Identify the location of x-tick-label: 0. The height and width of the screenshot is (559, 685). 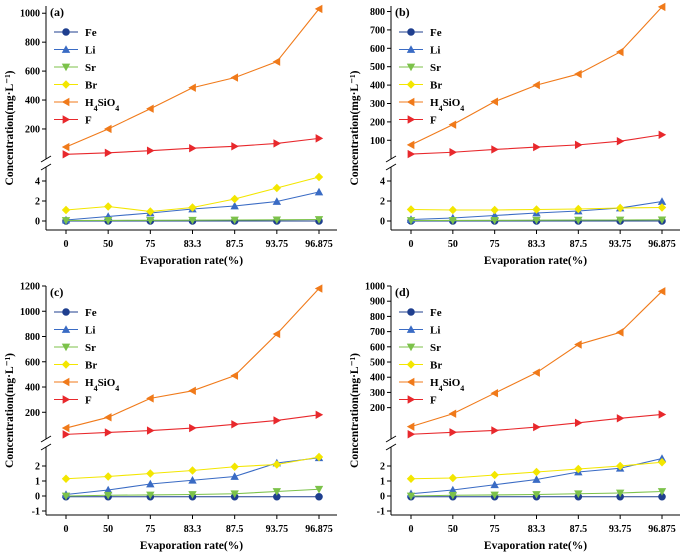
(66, 244).